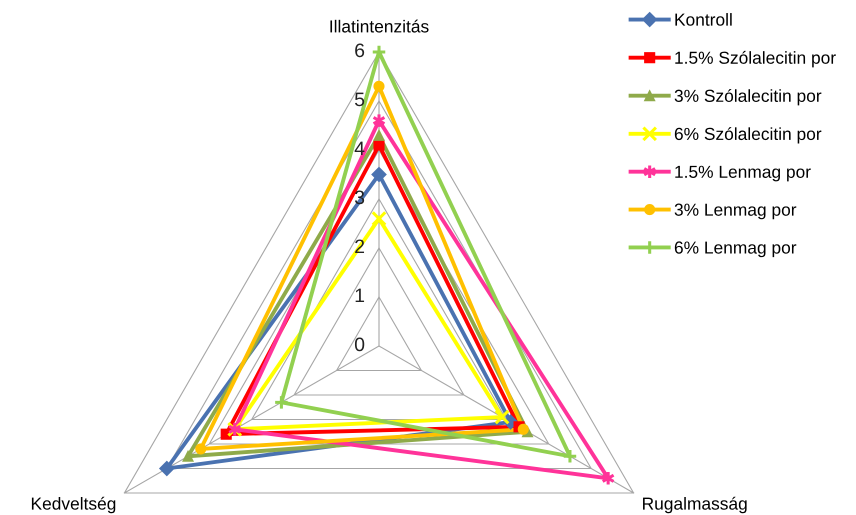 Image resolution: width=856 pixels, height=515 pixels. What do you see at coordinates (695, 505) in the screenshot?
I see `spoke-label: Rugalmasság` at bounding box center [695, 505].